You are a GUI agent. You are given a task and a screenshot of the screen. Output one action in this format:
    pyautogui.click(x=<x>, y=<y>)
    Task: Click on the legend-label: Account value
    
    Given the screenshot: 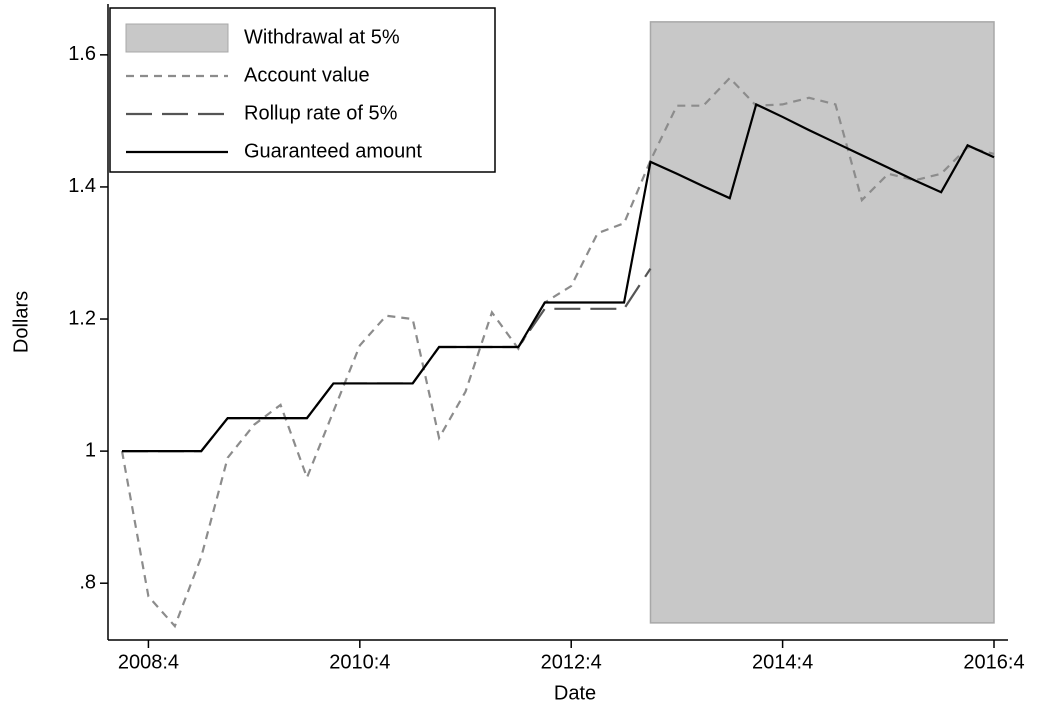 What is the action you would take?
    pyautogui.click(x=307, y=75)
    